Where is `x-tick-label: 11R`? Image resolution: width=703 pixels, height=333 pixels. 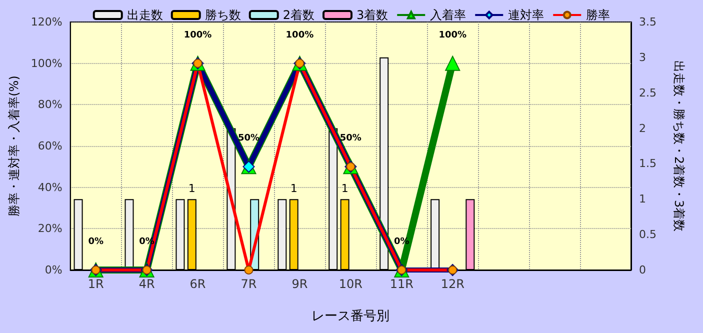
x-tick-label: 11R is located at coordinates (402, 284).